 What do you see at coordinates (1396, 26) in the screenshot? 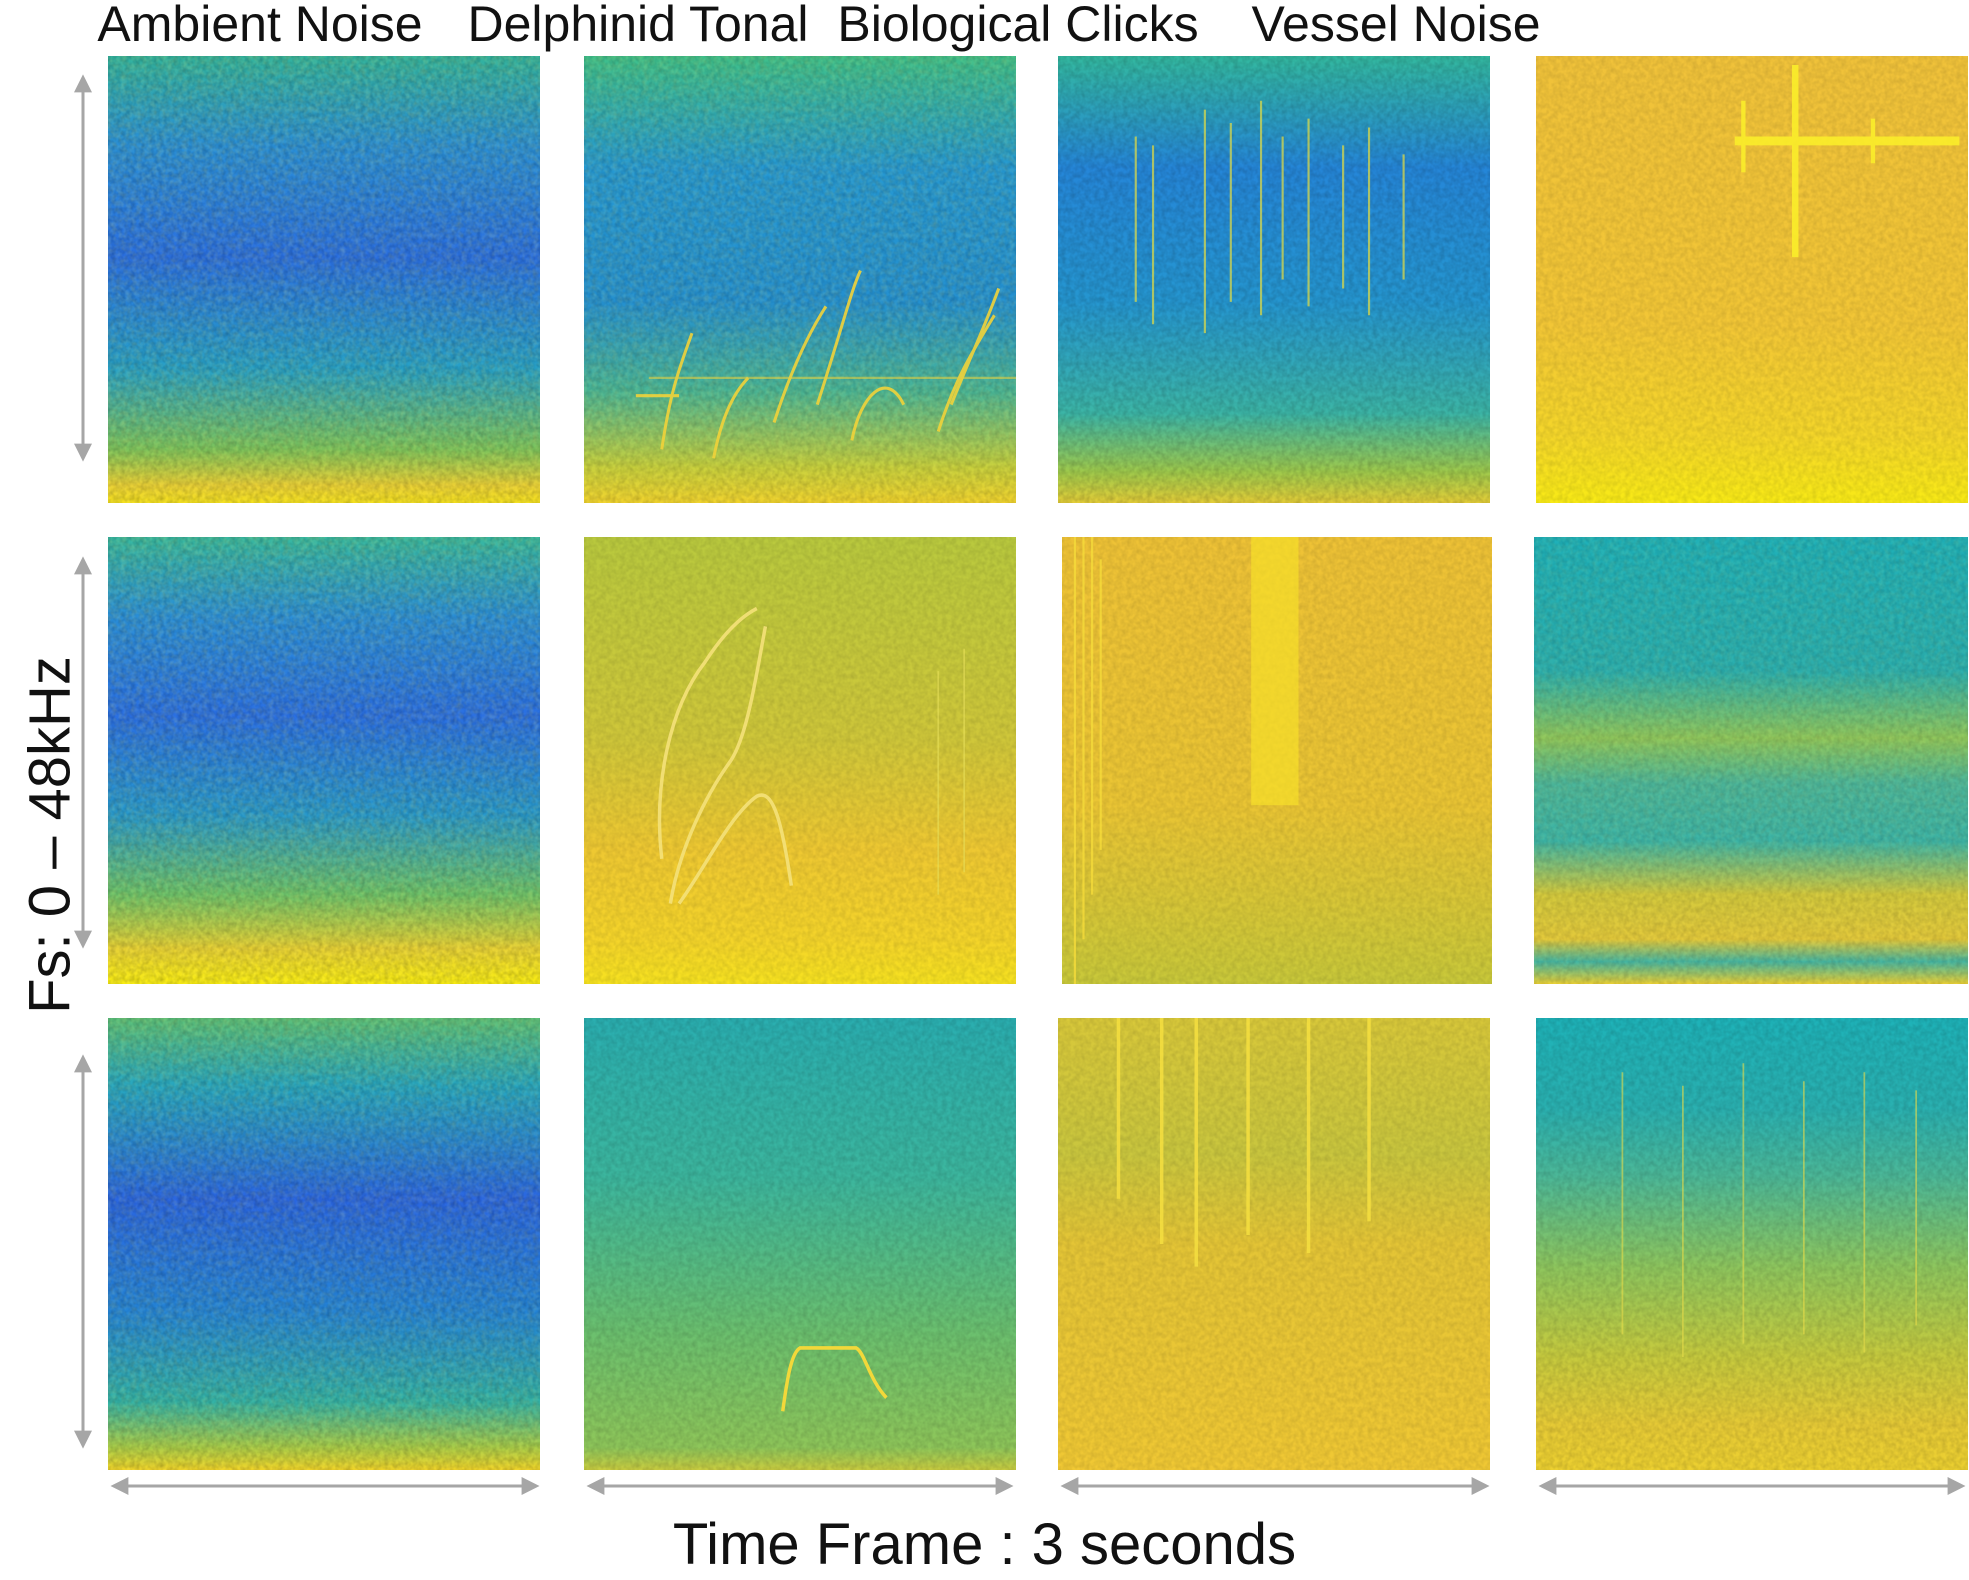
I see `column-title-vessel-noise: Vessel Noise` at bounding box center [1396, 26].